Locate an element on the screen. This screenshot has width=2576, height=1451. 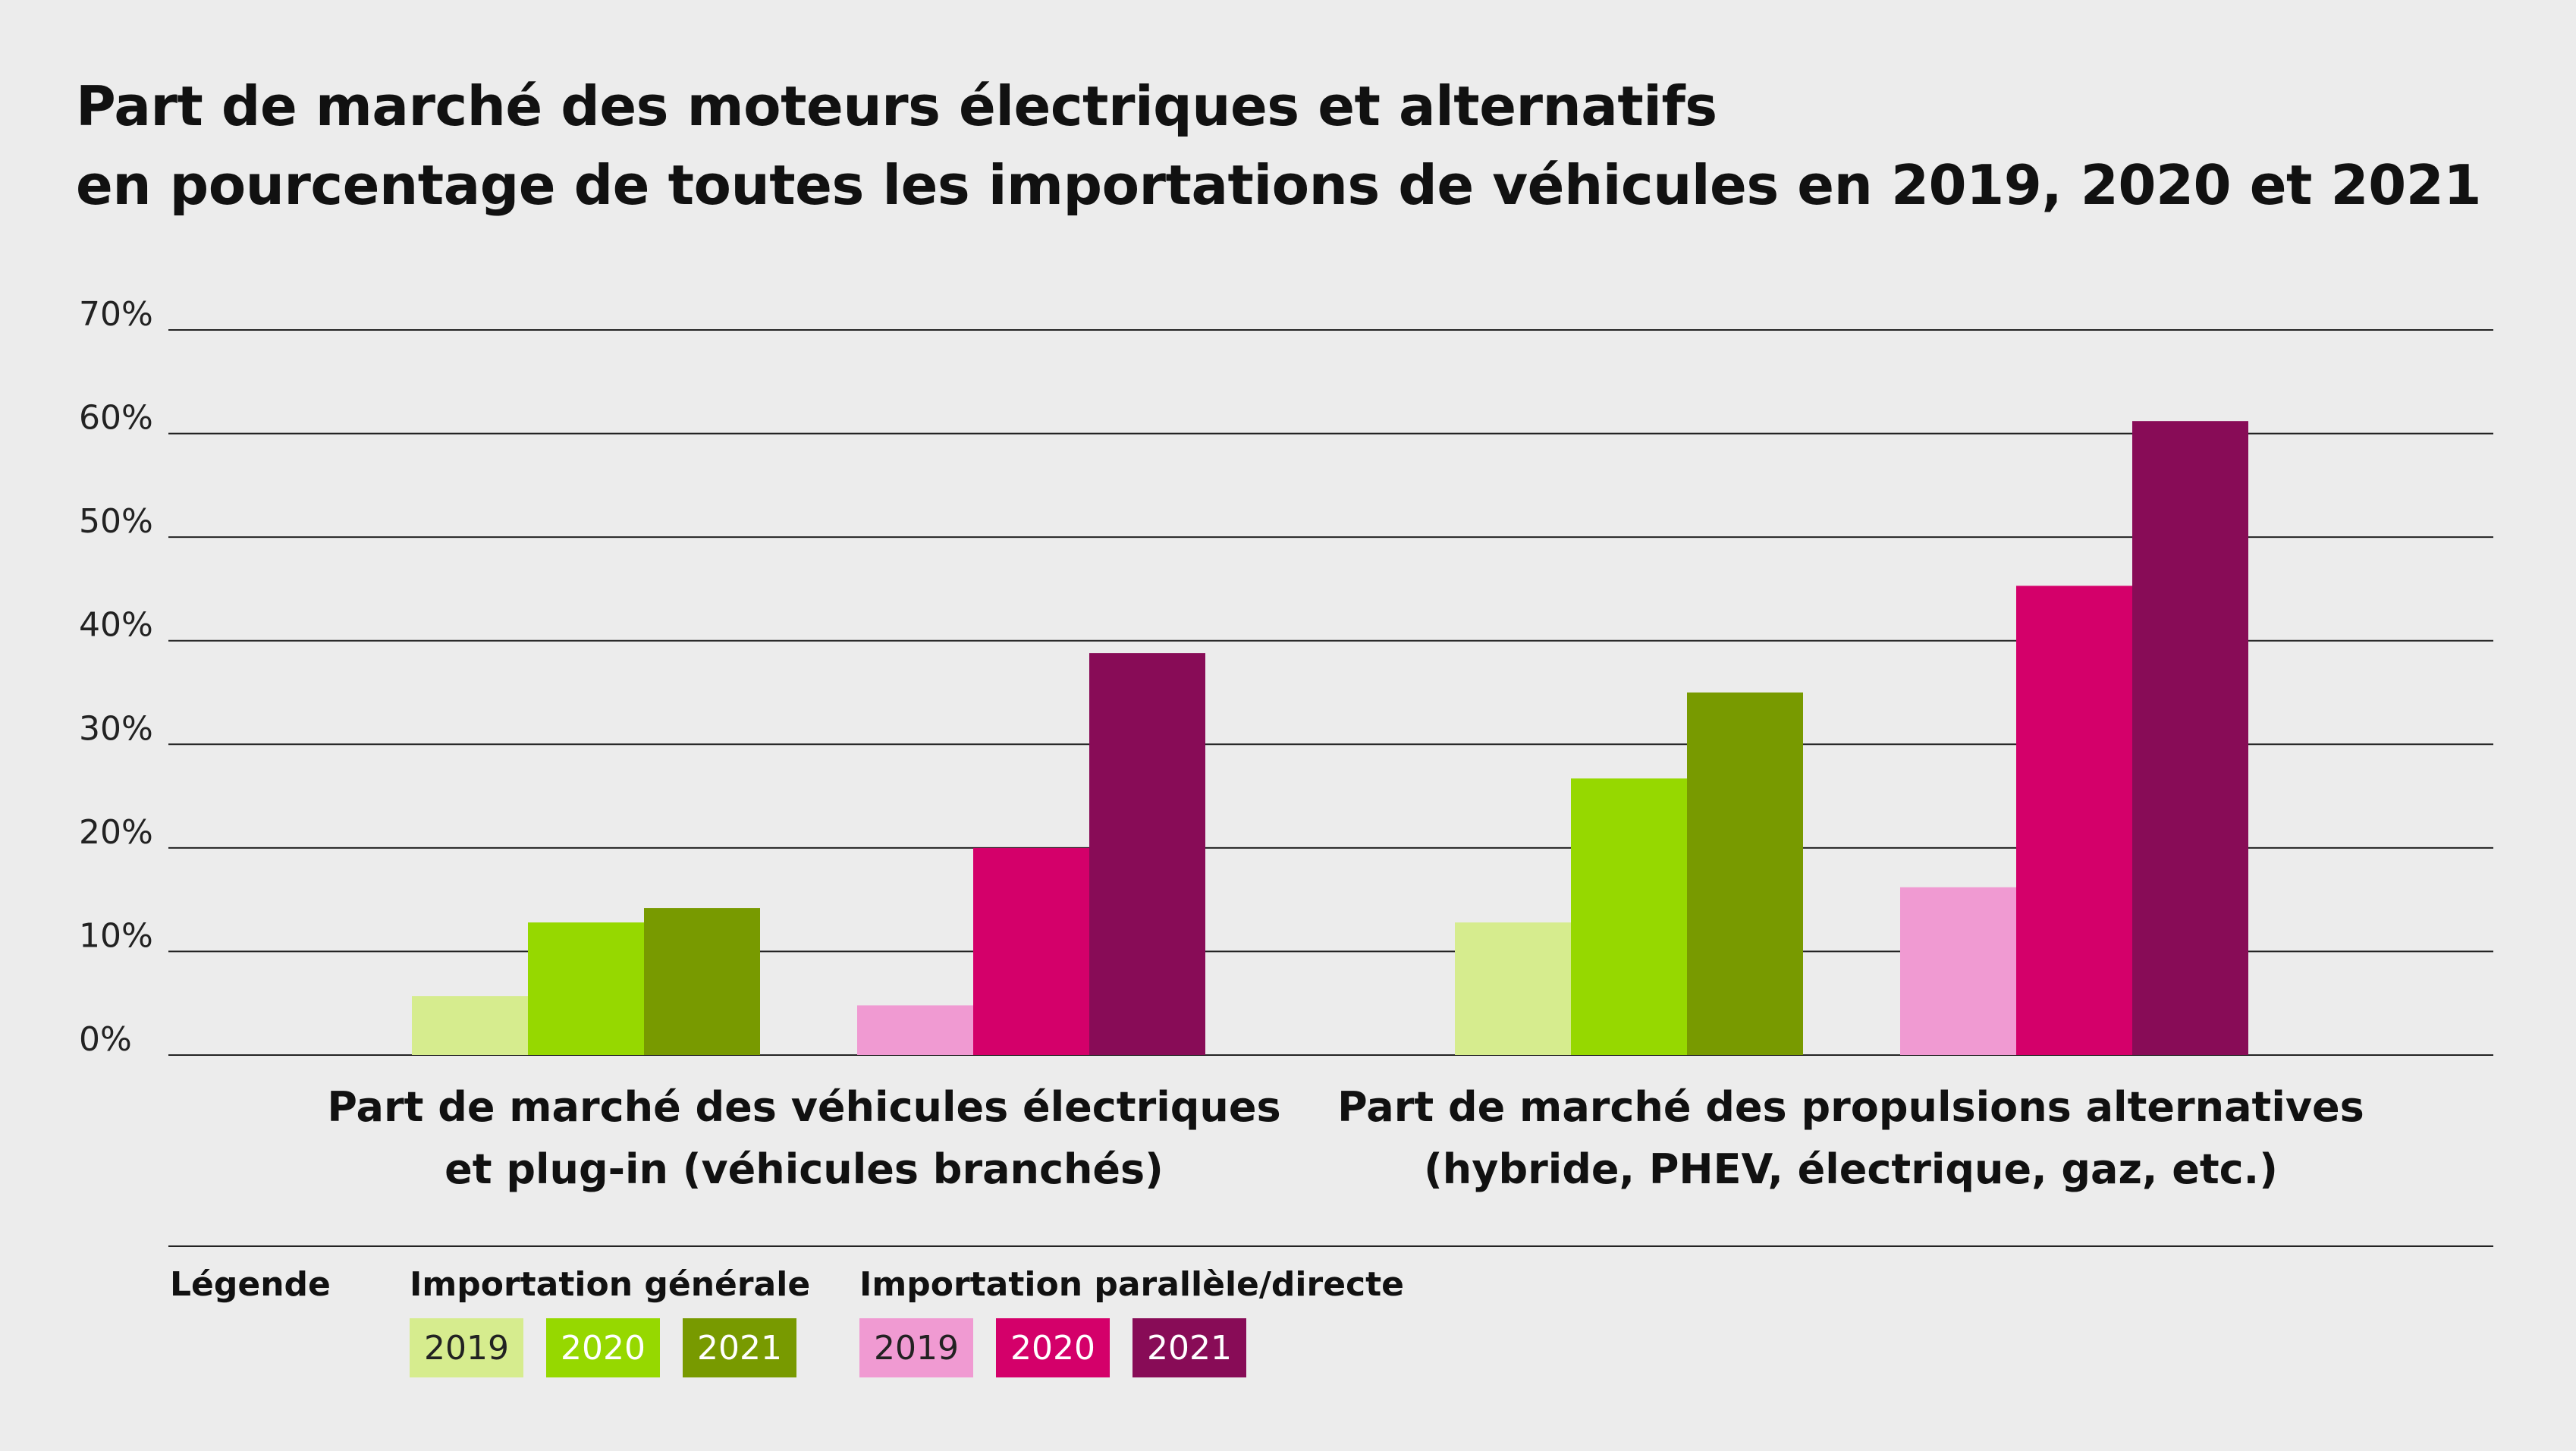
y-tick-label: 40% is located at coordinates (116, 625).